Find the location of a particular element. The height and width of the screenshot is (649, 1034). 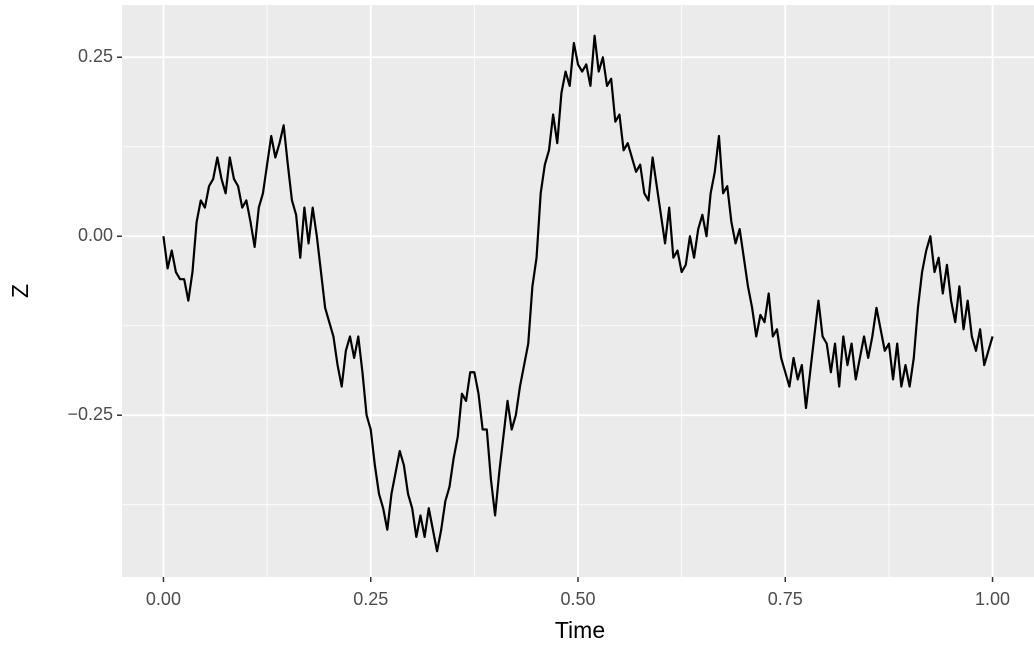

y-axis-title: Z is located at coordinates (20, 291).